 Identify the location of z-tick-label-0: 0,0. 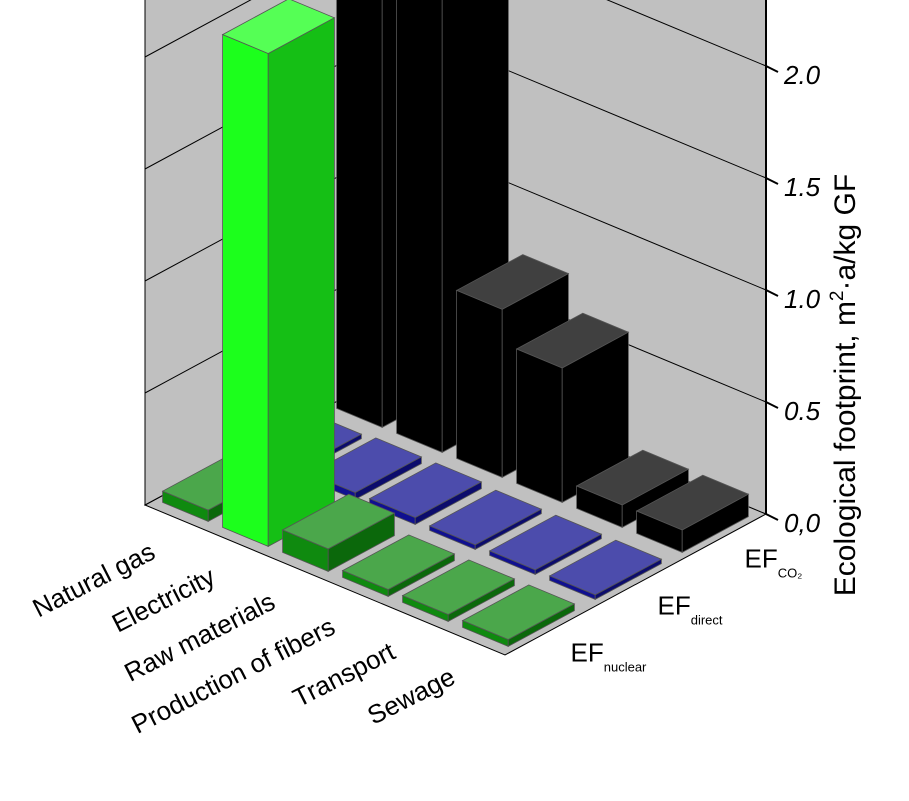
(802, 523).